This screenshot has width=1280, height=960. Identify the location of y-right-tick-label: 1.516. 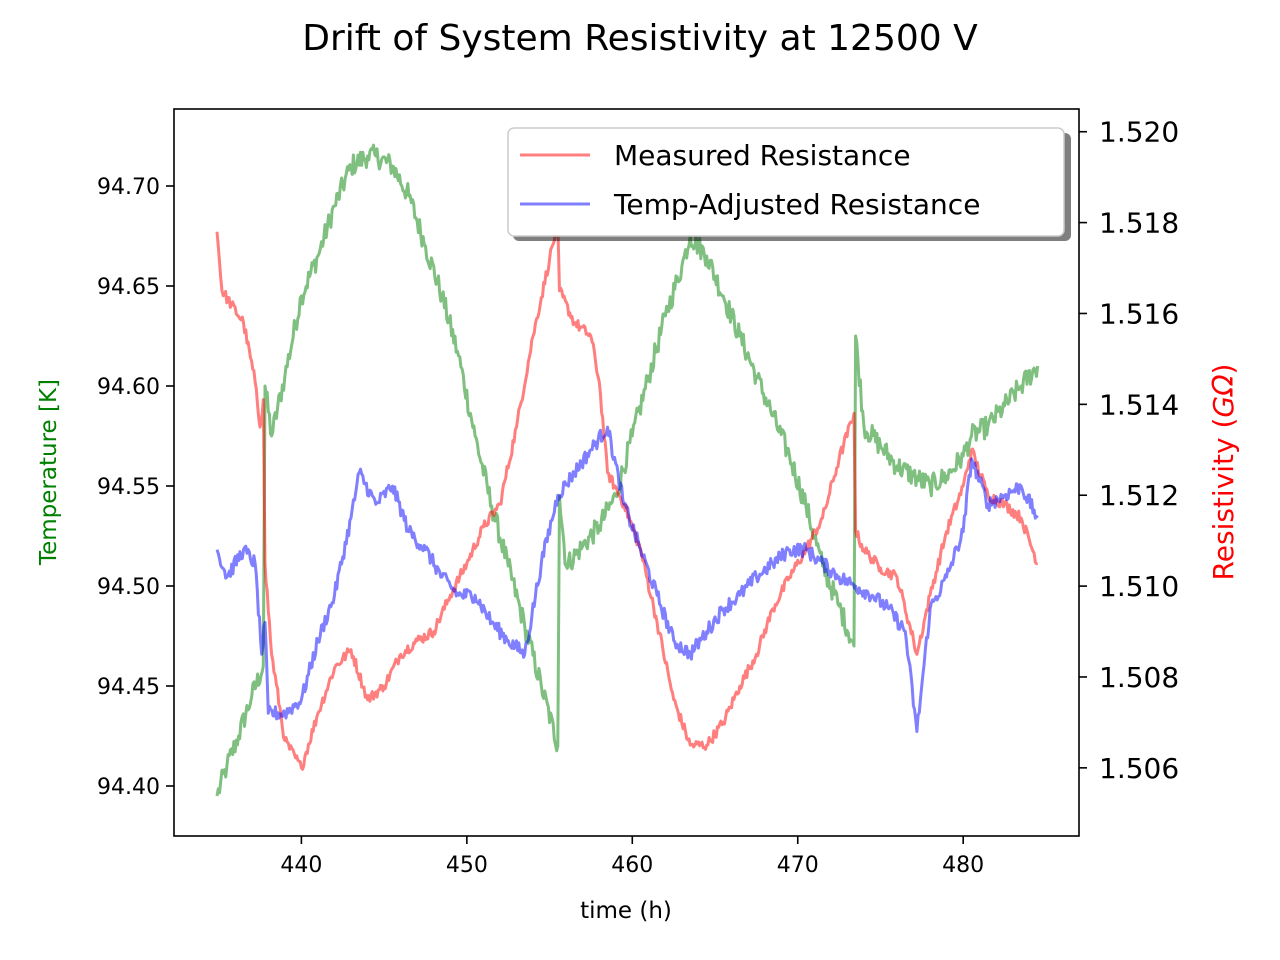
(1139, 313).